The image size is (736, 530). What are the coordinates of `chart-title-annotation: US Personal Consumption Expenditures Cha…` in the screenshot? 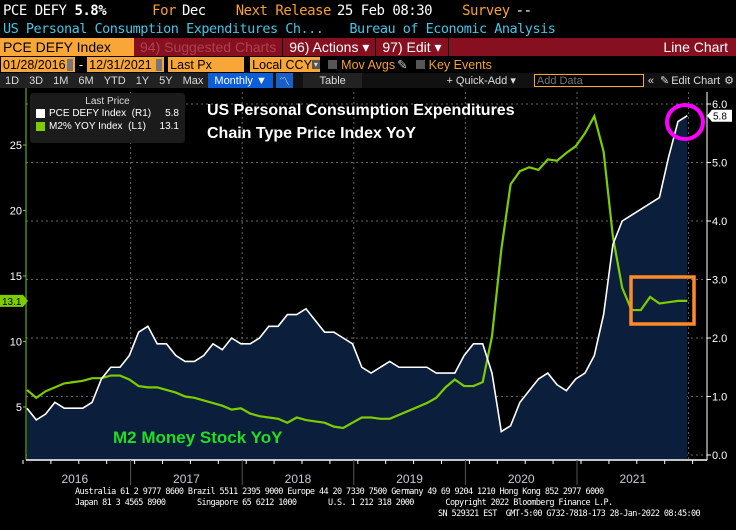 It's located at (361, 122).